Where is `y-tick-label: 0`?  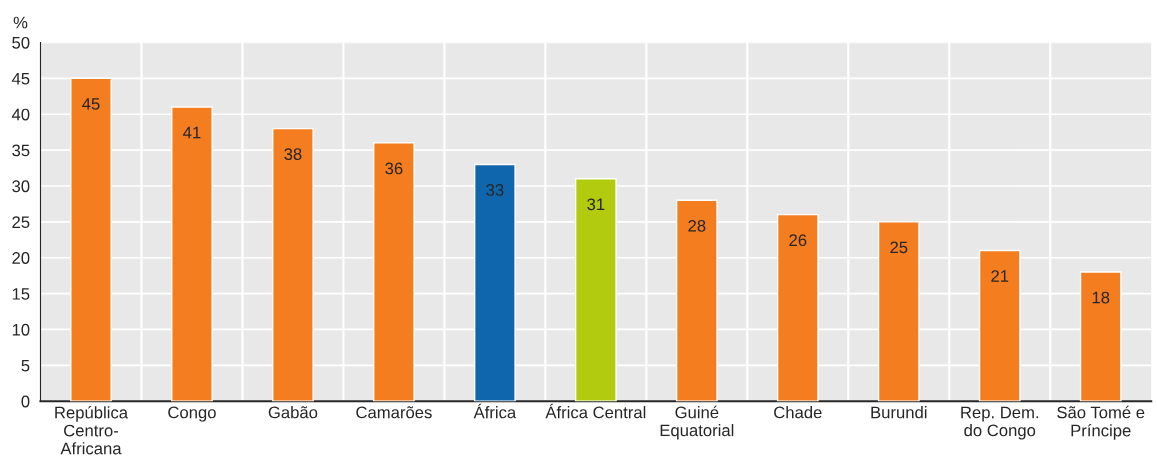
y-tick-label: 0 is located at coordinates (25, 401).